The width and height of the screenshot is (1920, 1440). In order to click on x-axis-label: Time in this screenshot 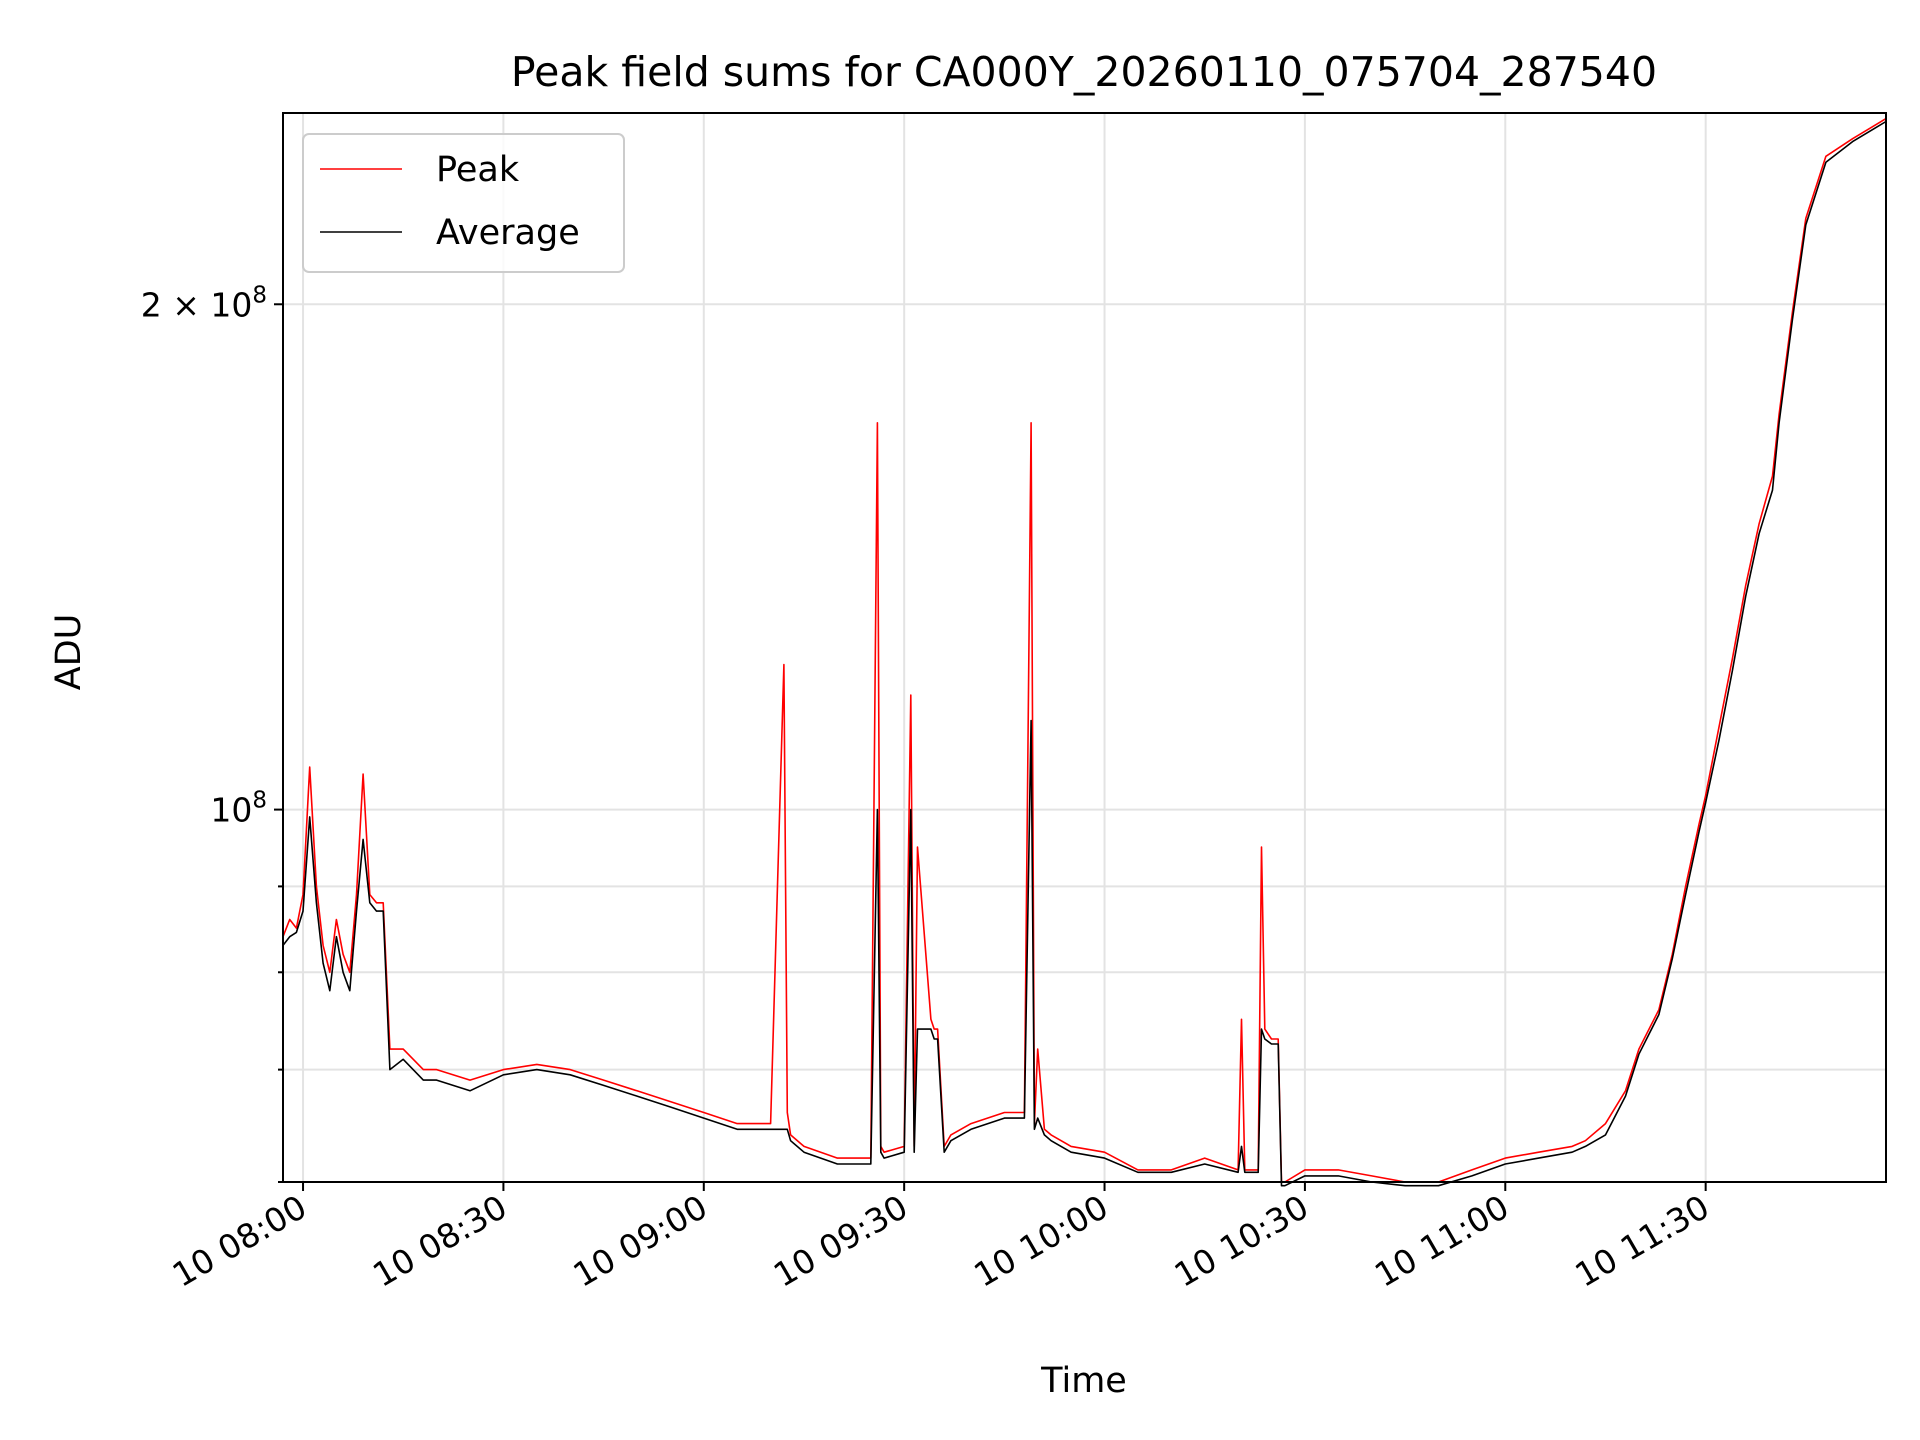, I will do `click(1083, 1381)`.